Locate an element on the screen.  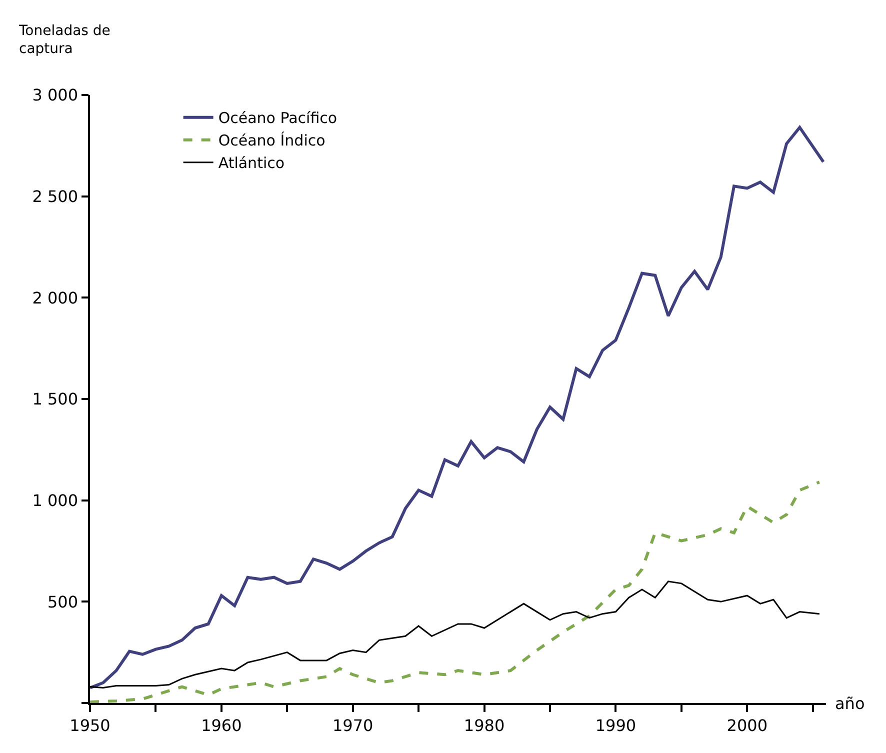
legend-label: Océano Índico is located at coordinates (272, 141).